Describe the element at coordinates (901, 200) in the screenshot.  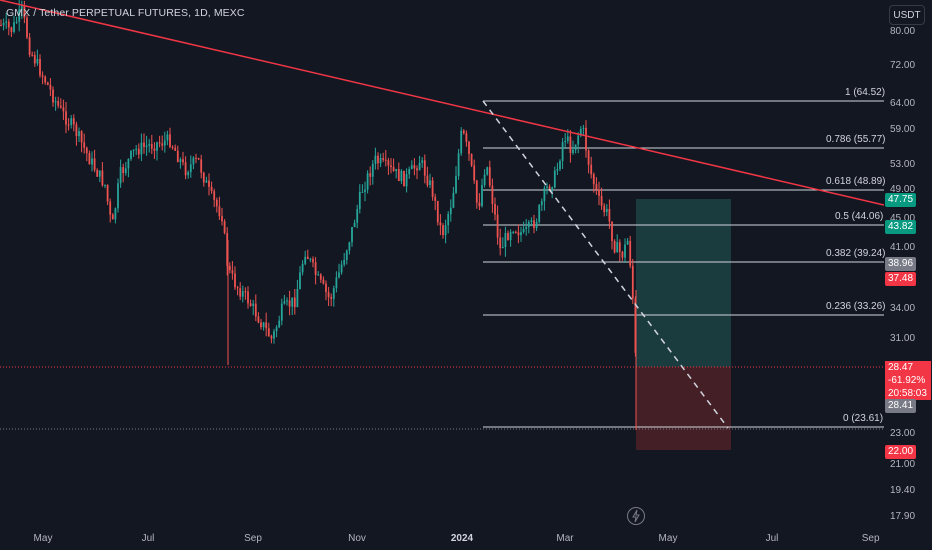
I see `price-level-tag: 47.75` at that location.